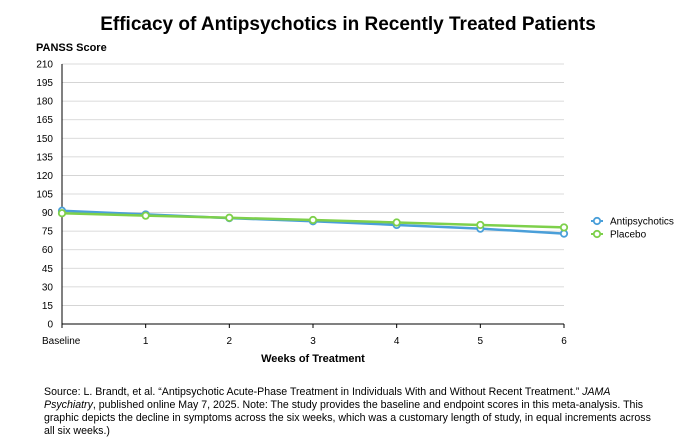  What do you see at coordinates (481, 341) in the screenshot?
I see `x-tick-label: 5` at bounding box center [481, 341].